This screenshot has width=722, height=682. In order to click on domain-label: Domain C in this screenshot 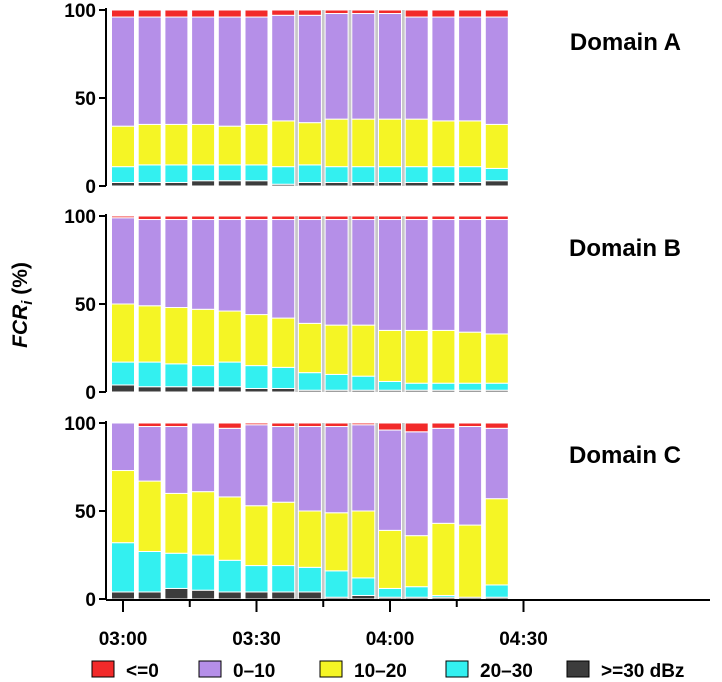, I will do `click(625, 455)`.